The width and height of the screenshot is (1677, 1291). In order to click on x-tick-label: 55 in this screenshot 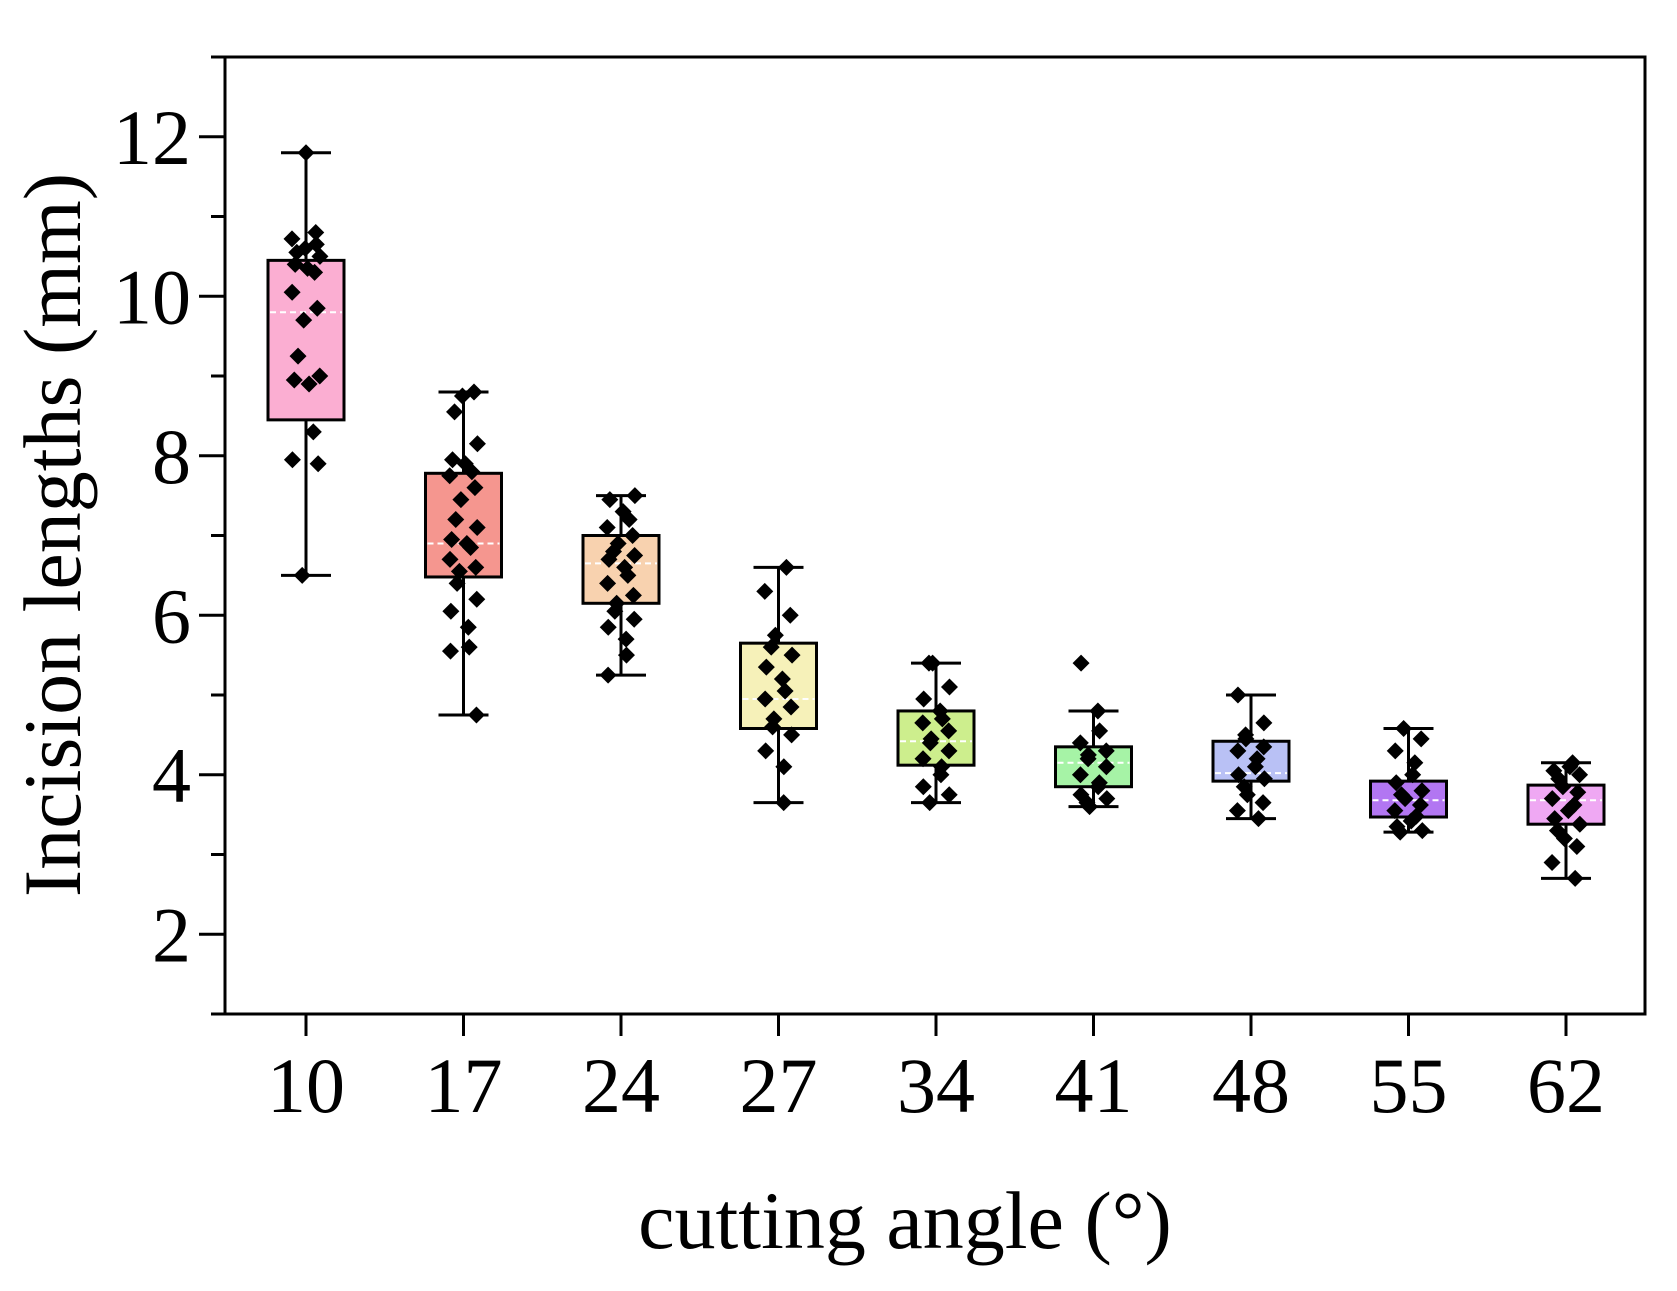, I will do `click(1409, 1085)`.